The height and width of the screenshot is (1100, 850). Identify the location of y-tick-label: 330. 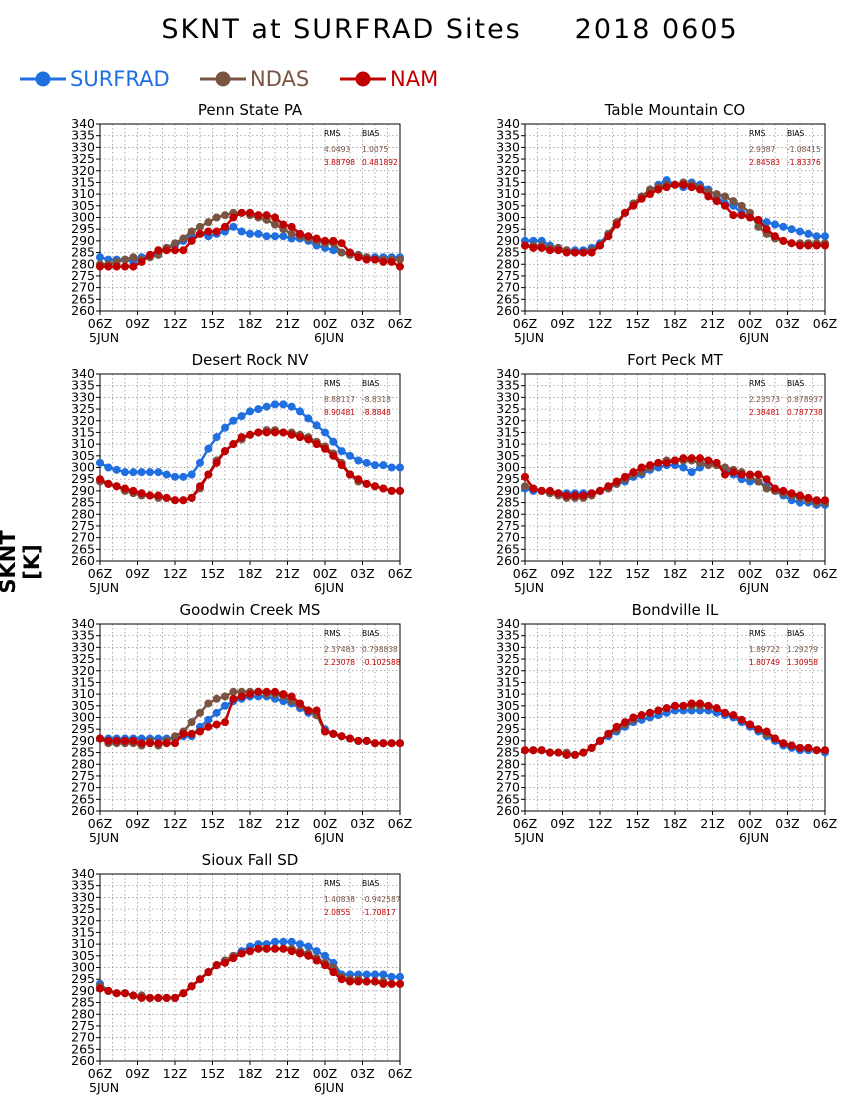
(508, 646).